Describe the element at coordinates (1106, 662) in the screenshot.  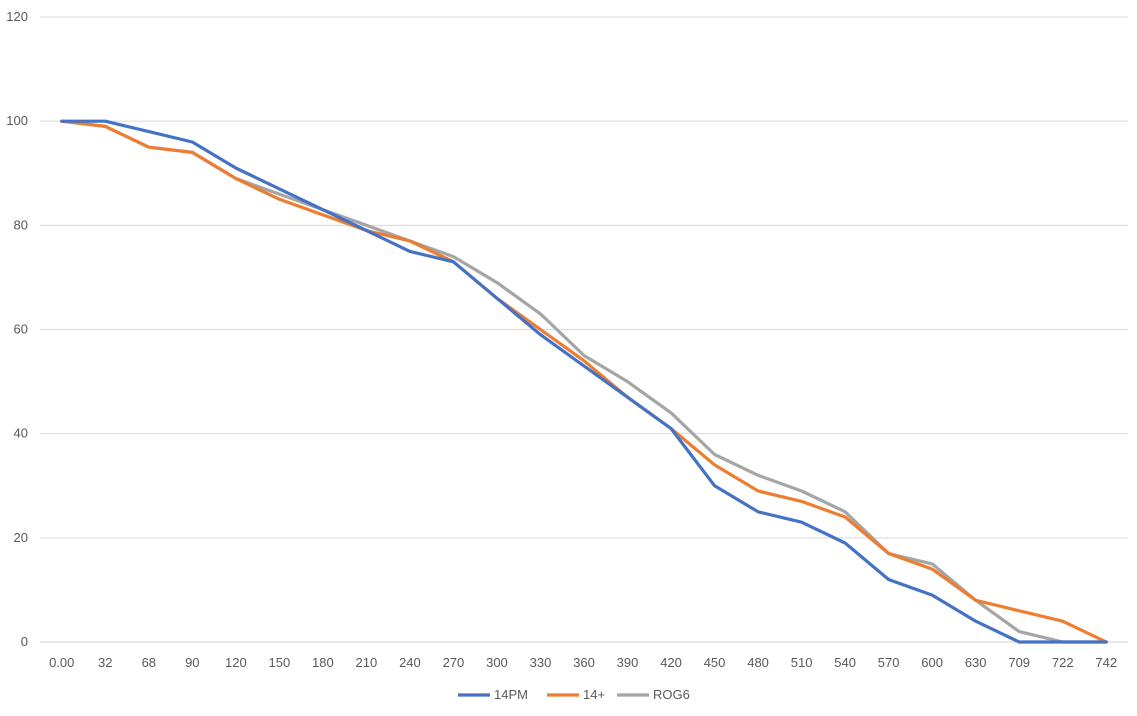
I see `x-tick-label: 742` at that location.